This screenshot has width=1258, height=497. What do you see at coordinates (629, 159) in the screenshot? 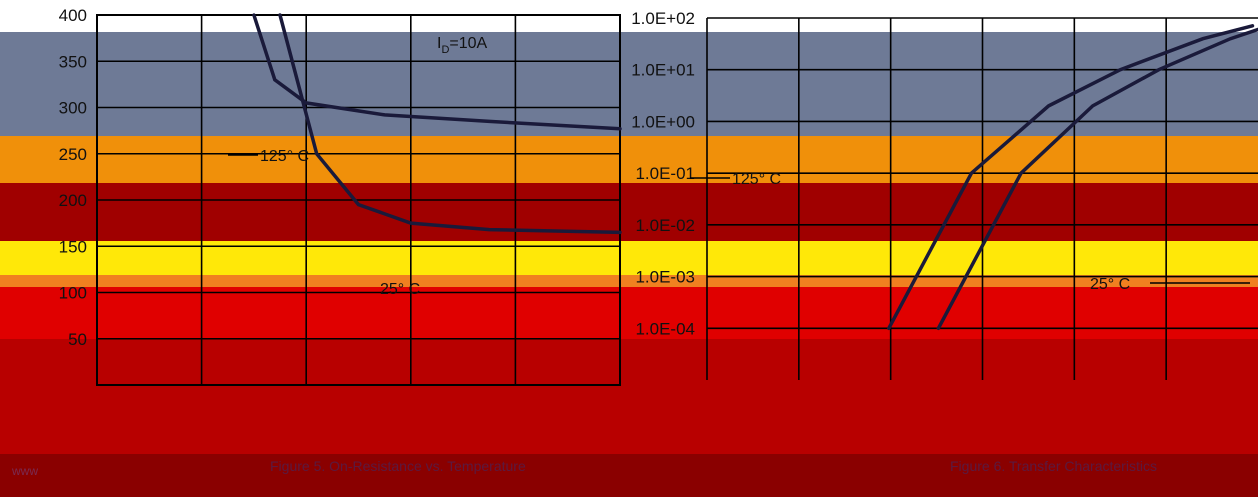
I see `background-band-orange` at bounding box center [629, 159].